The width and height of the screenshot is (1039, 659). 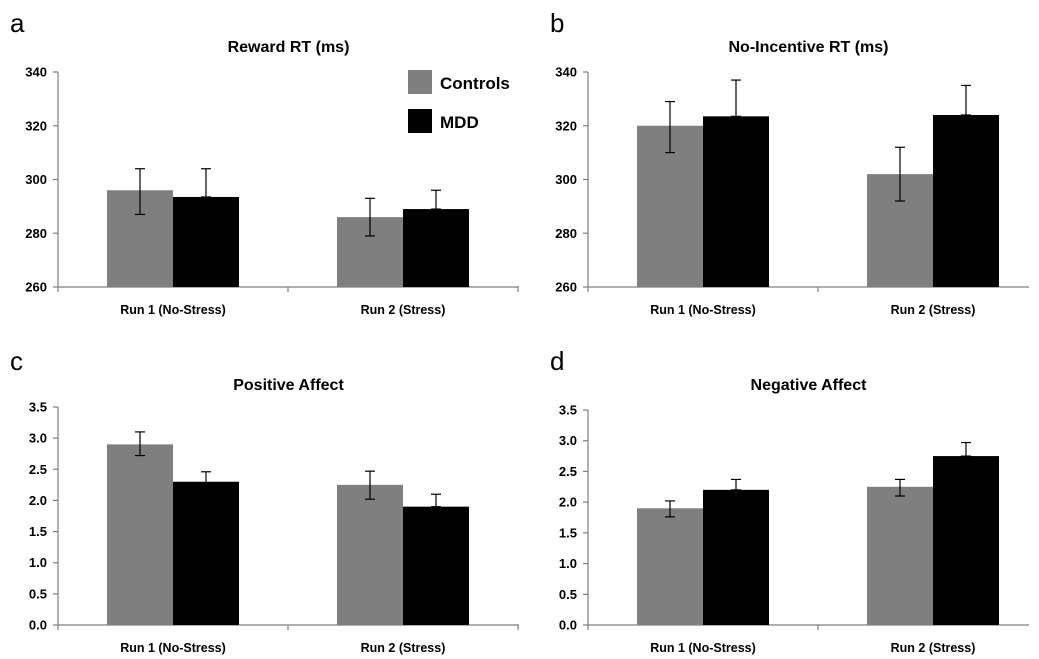 I want to click on legend: Controls MDD, so click(x=459, y=101).